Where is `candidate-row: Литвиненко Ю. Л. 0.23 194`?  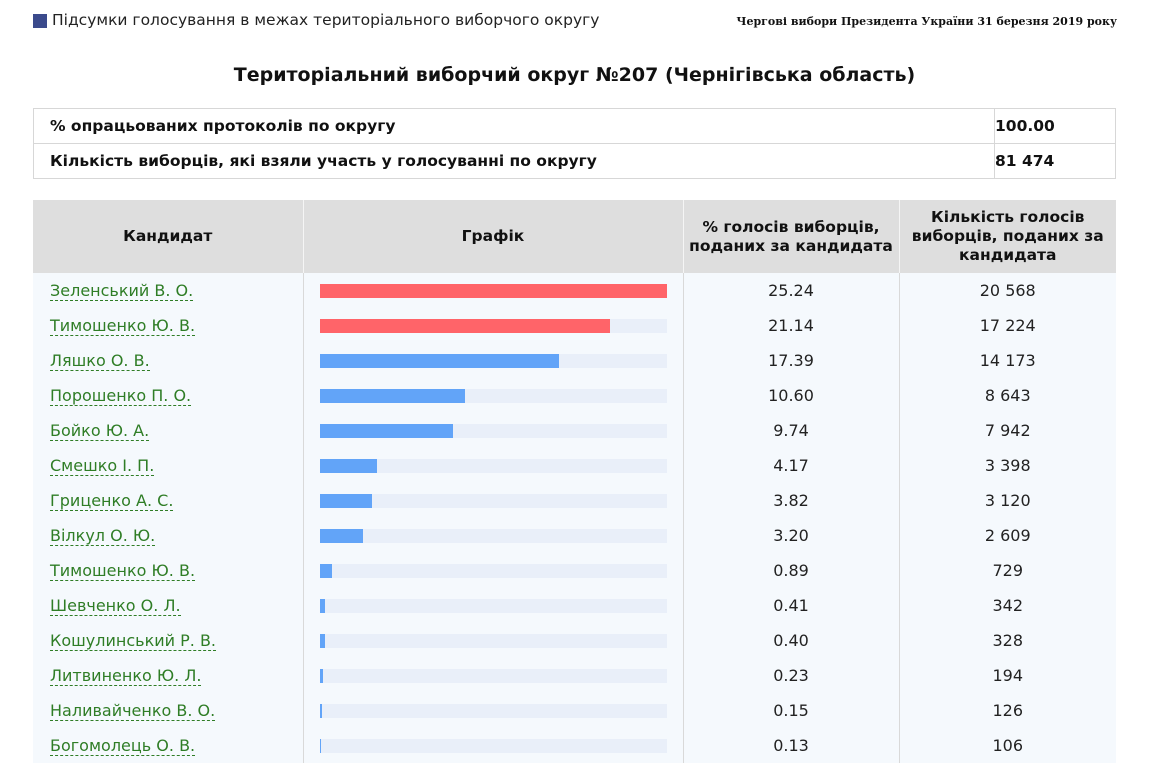
candidate-row: Литвиненко Ю. Л. 0.23 194 is located at coordinates (574, 675).